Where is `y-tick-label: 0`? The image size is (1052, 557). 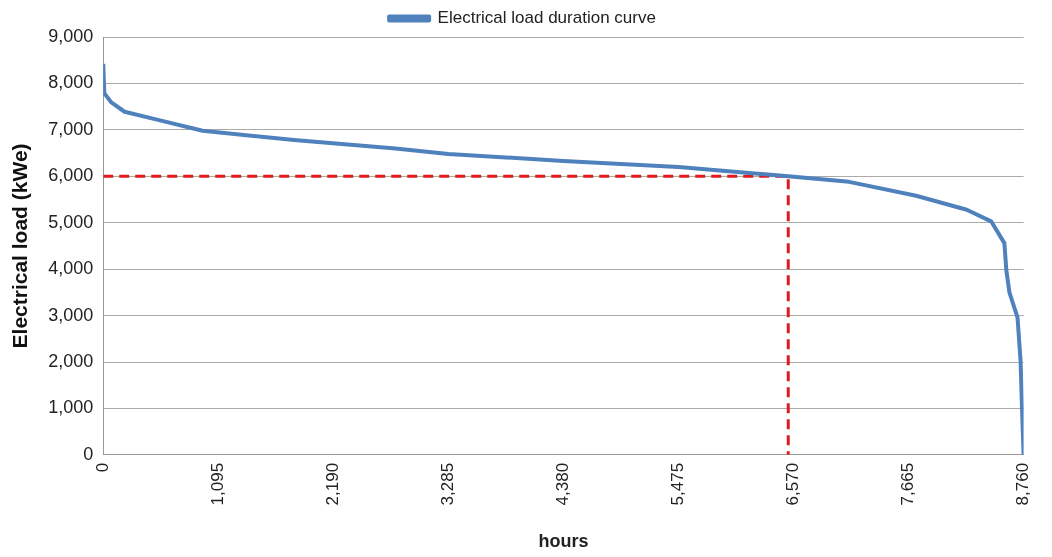 y-tick-label: 0 is located at coordinates (88, 453).